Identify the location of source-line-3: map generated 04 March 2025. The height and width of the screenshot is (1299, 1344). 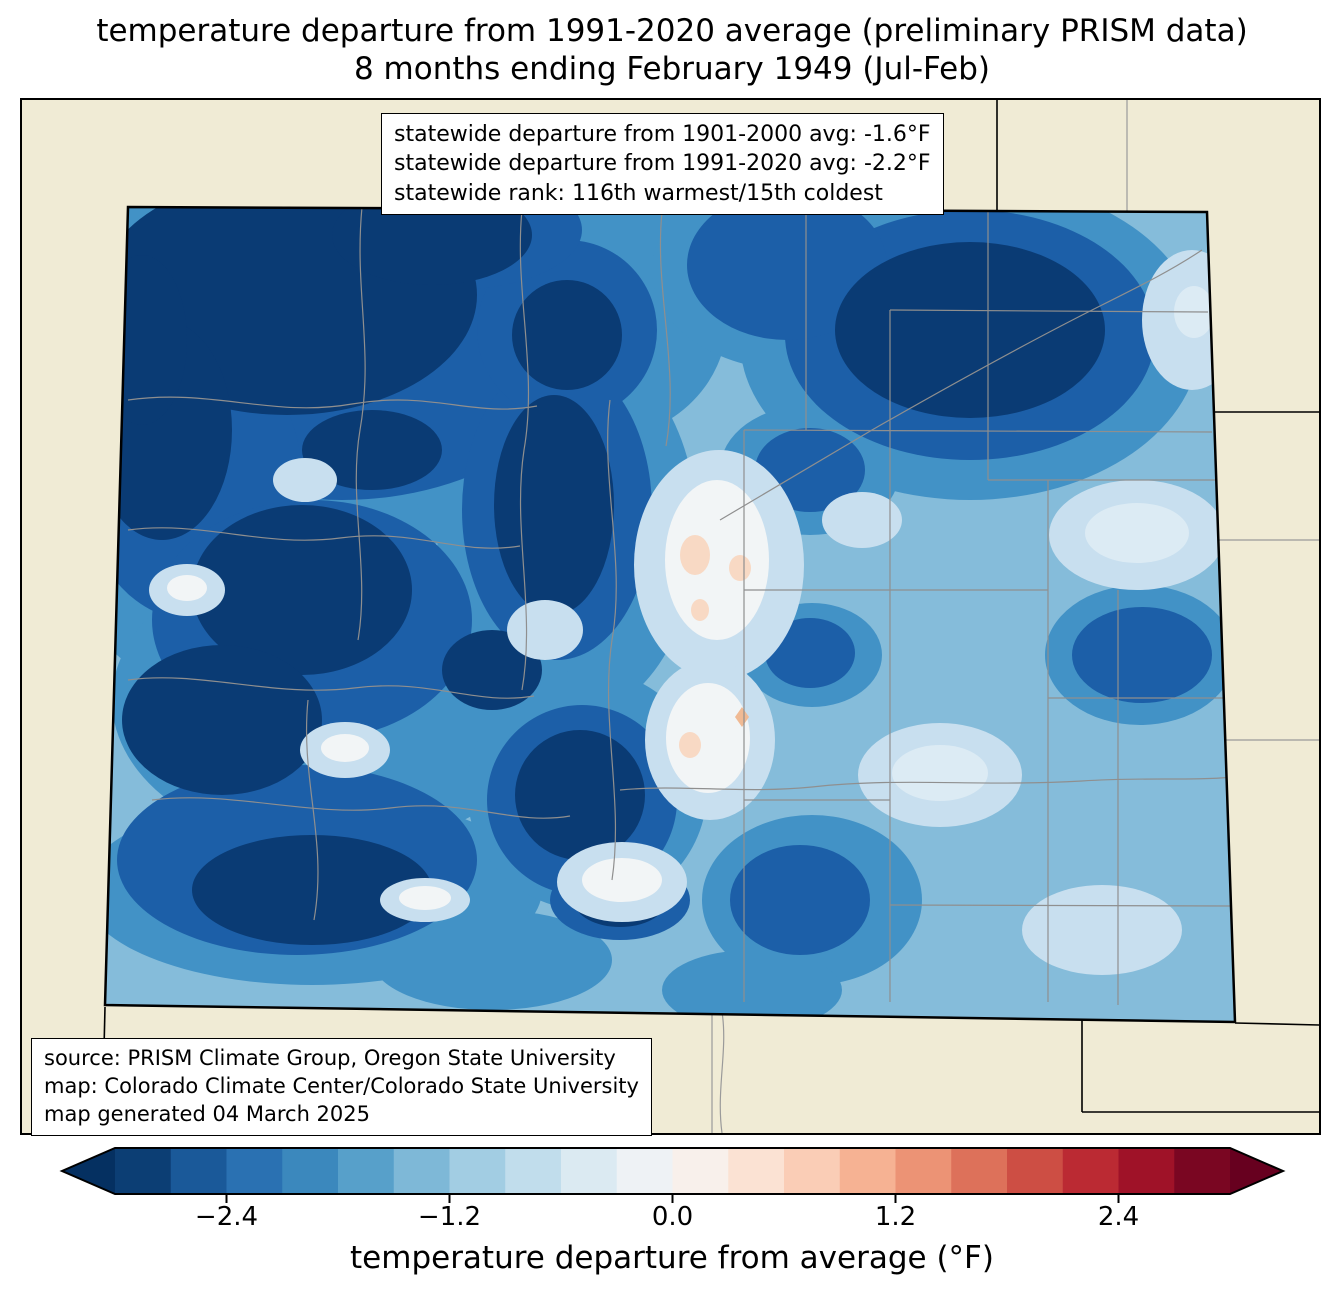
(207, 1113).